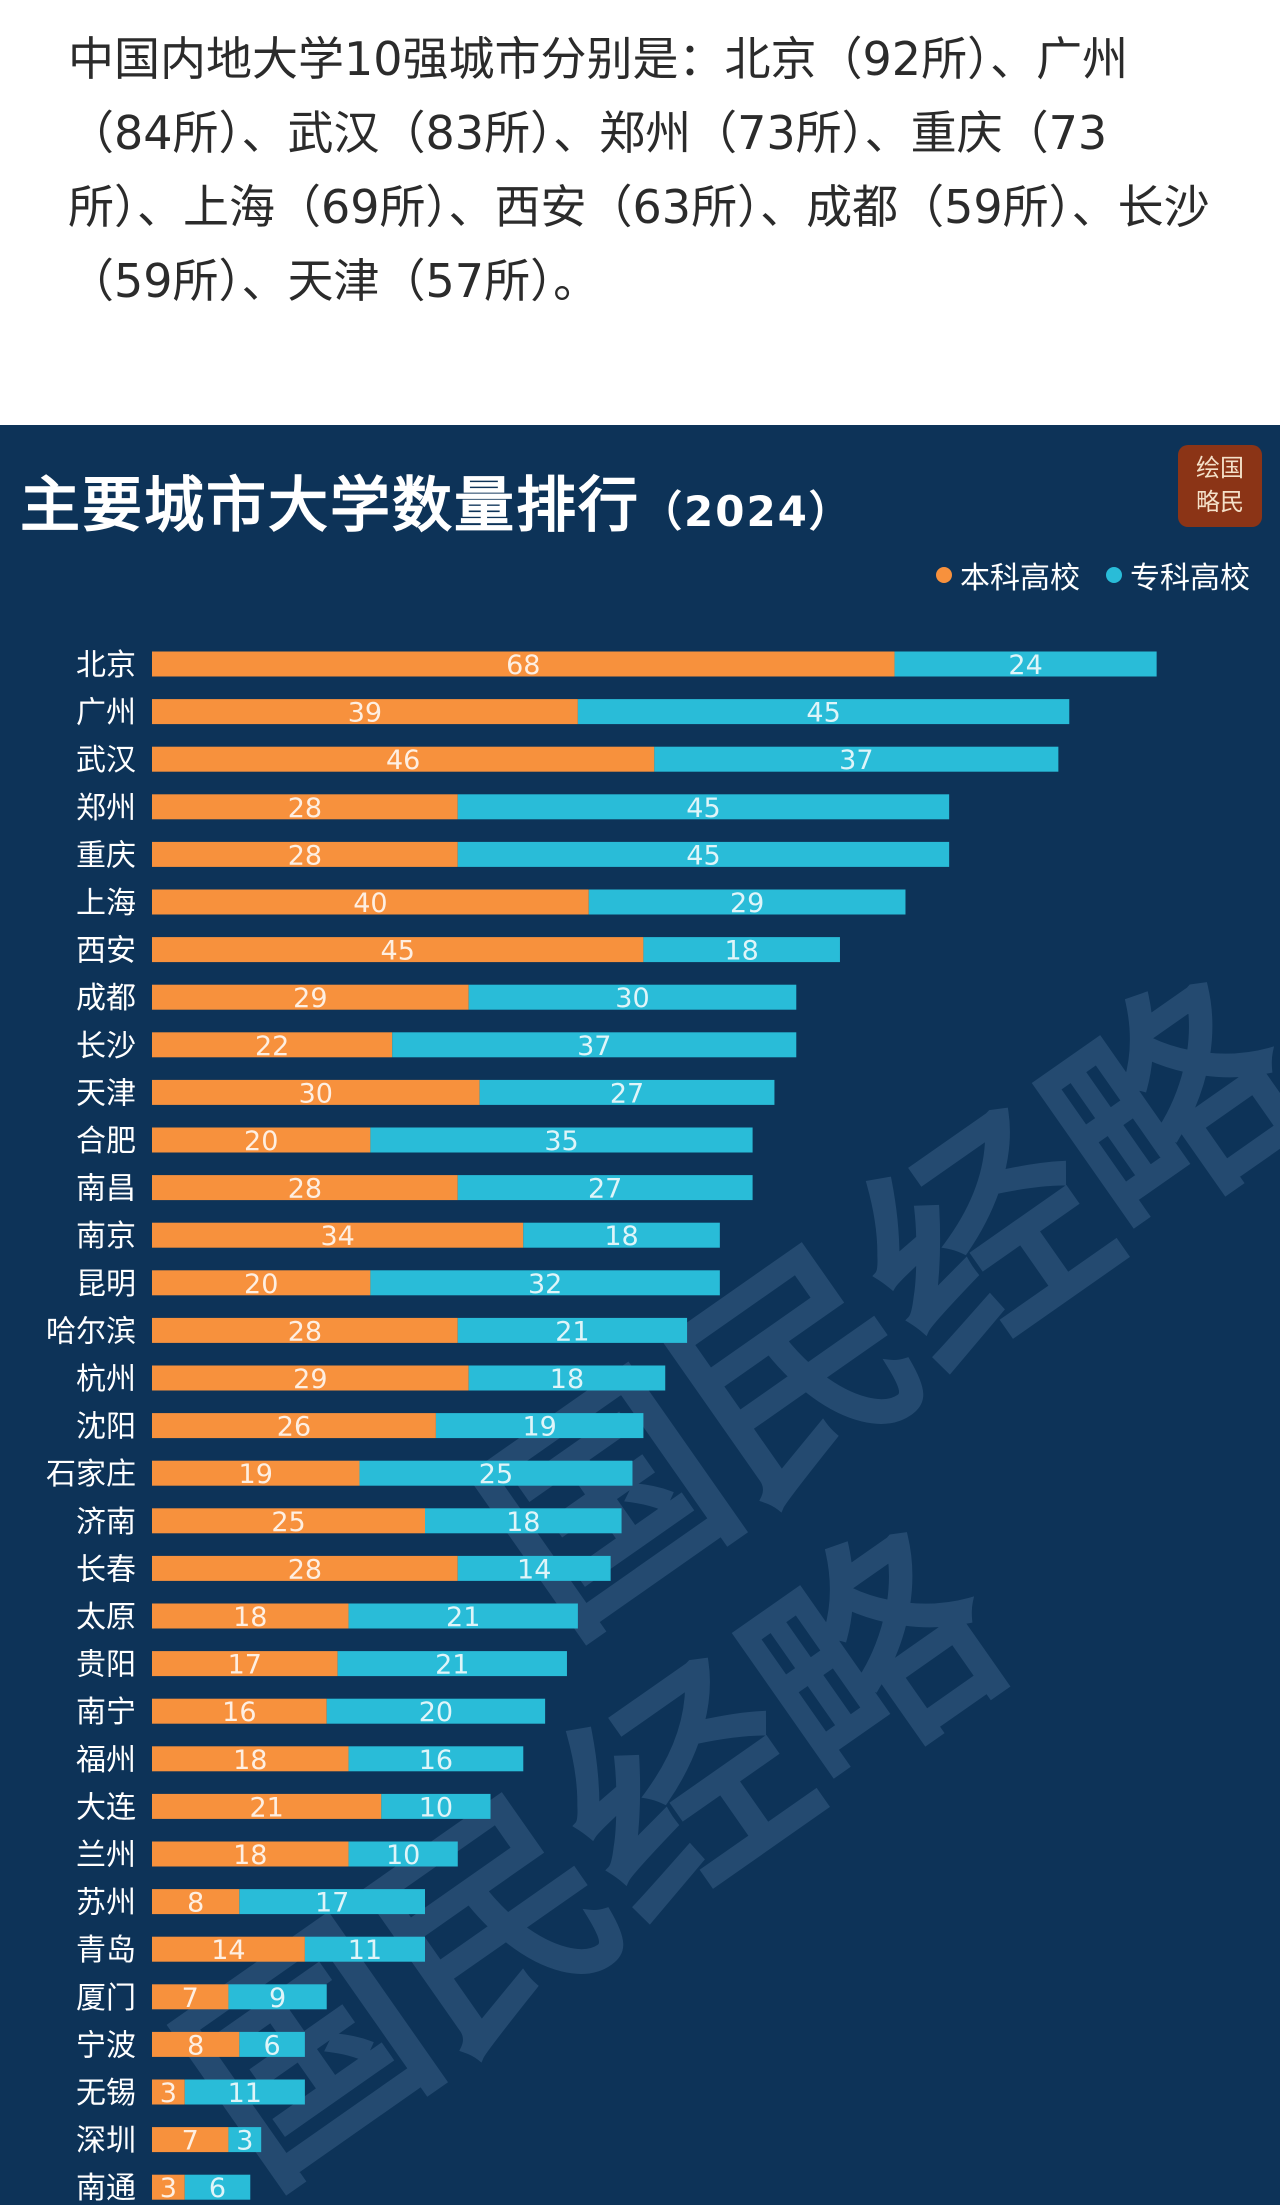  I want to click on data-label: 40, so click(370, 903).